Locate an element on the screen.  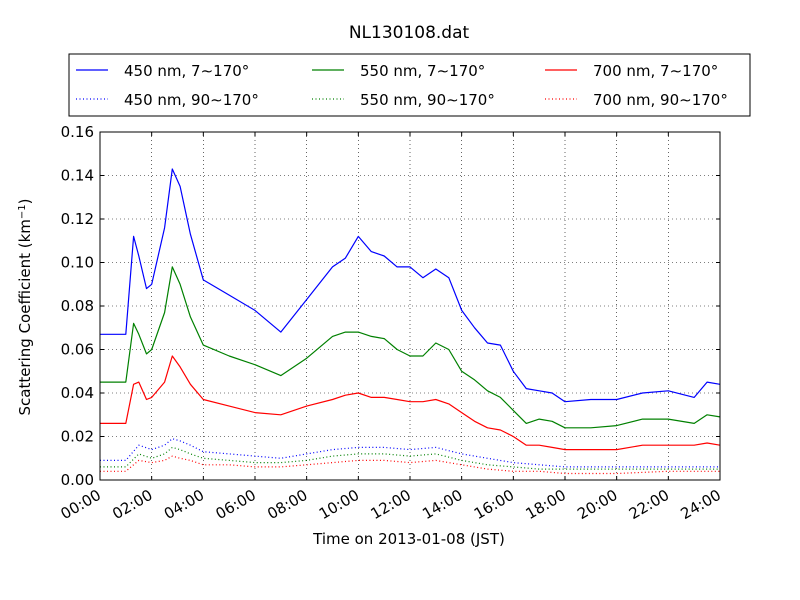
y-tick-label: 0.04 is located at coordinates (77, 393).